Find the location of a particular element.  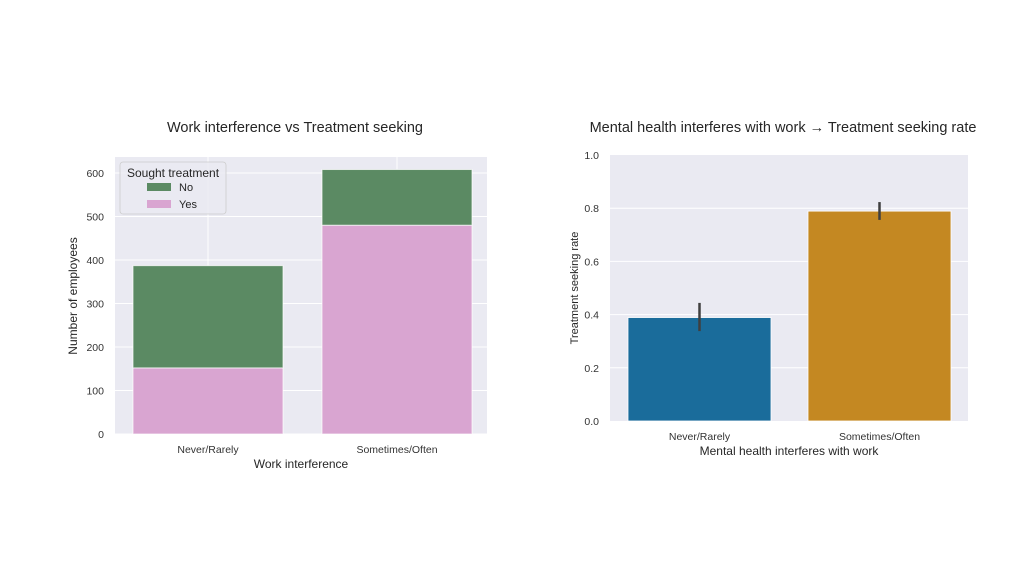

bars is located at coordinates (789, 316).